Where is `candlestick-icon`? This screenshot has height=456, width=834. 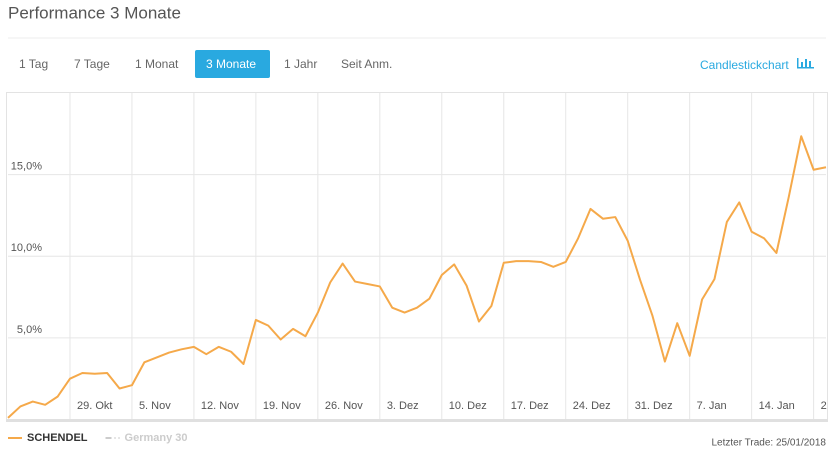 candlestick-icon is located at coordinates (805, 63).